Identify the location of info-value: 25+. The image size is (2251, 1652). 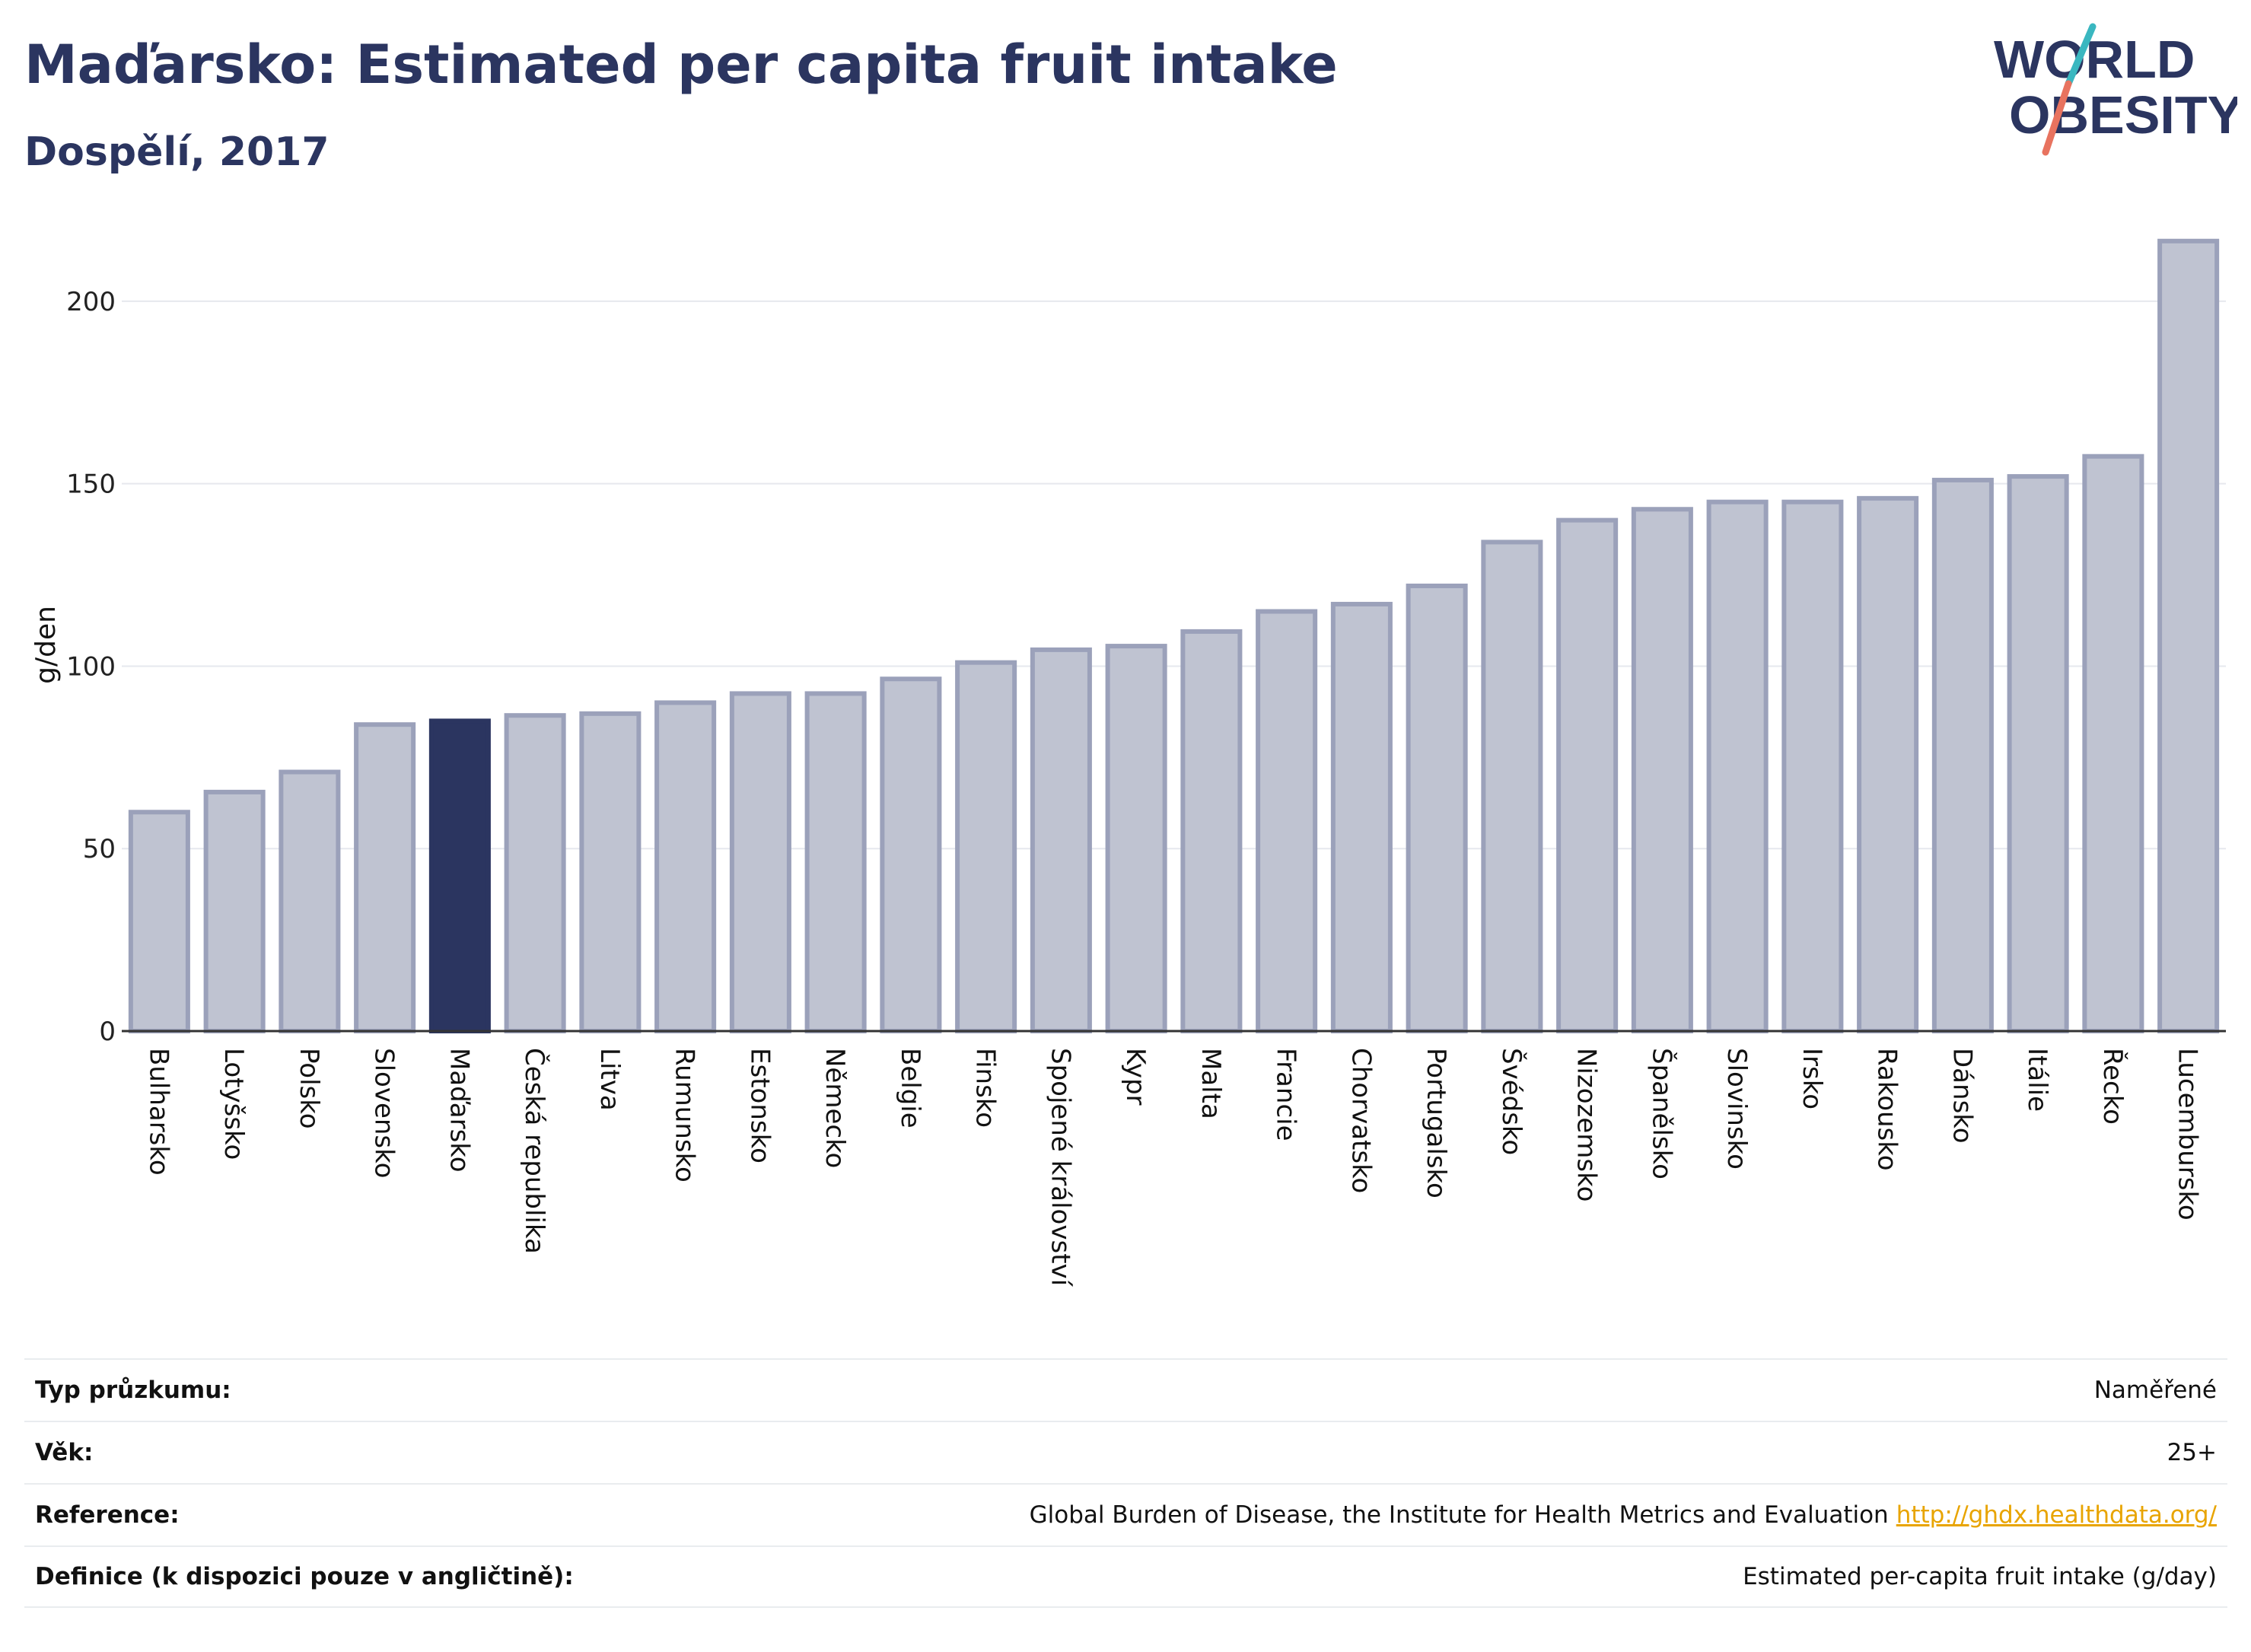
(2192, 1452).